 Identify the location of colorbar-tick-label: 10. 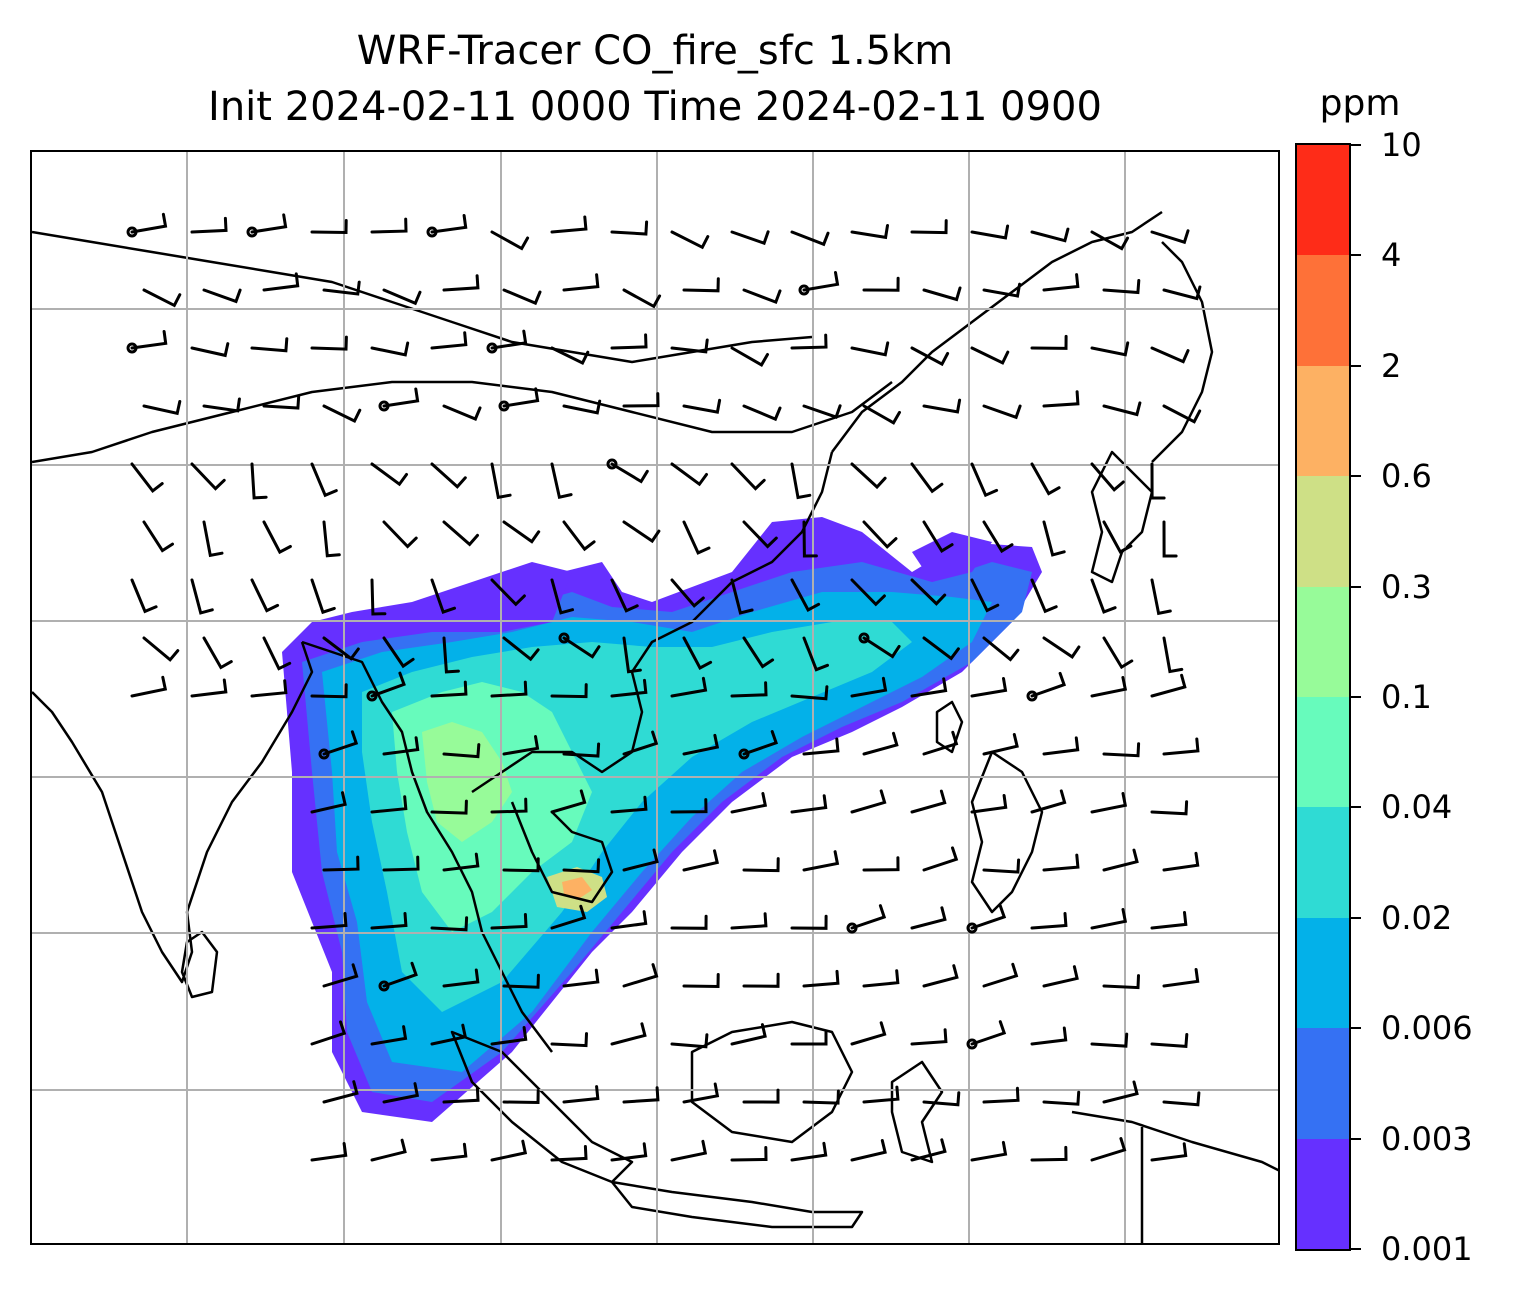
(1401, 145).